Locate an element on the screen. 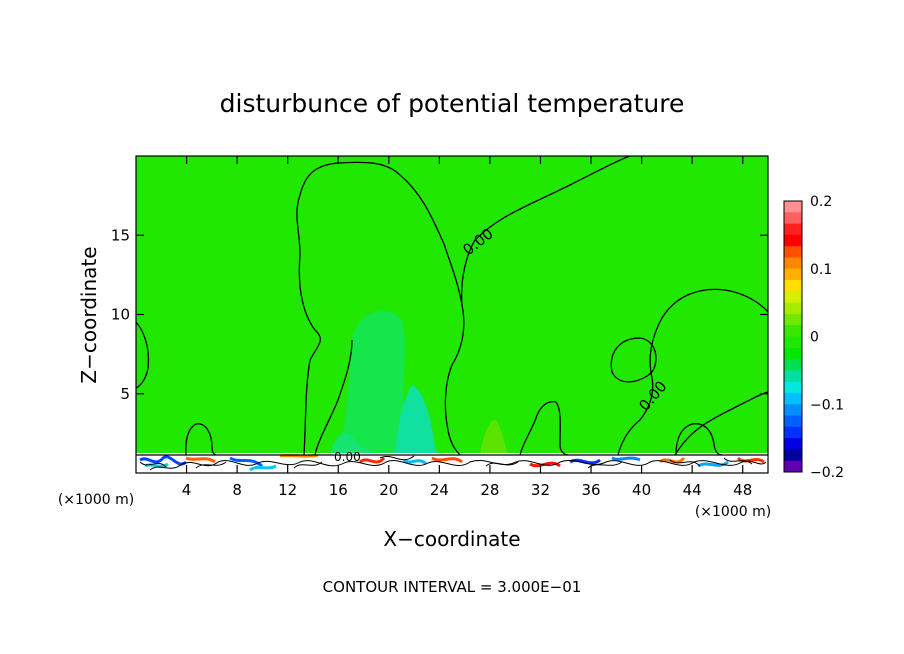 The image size is (904, 654). colorbar-frame is located at coordinates (793, 336).